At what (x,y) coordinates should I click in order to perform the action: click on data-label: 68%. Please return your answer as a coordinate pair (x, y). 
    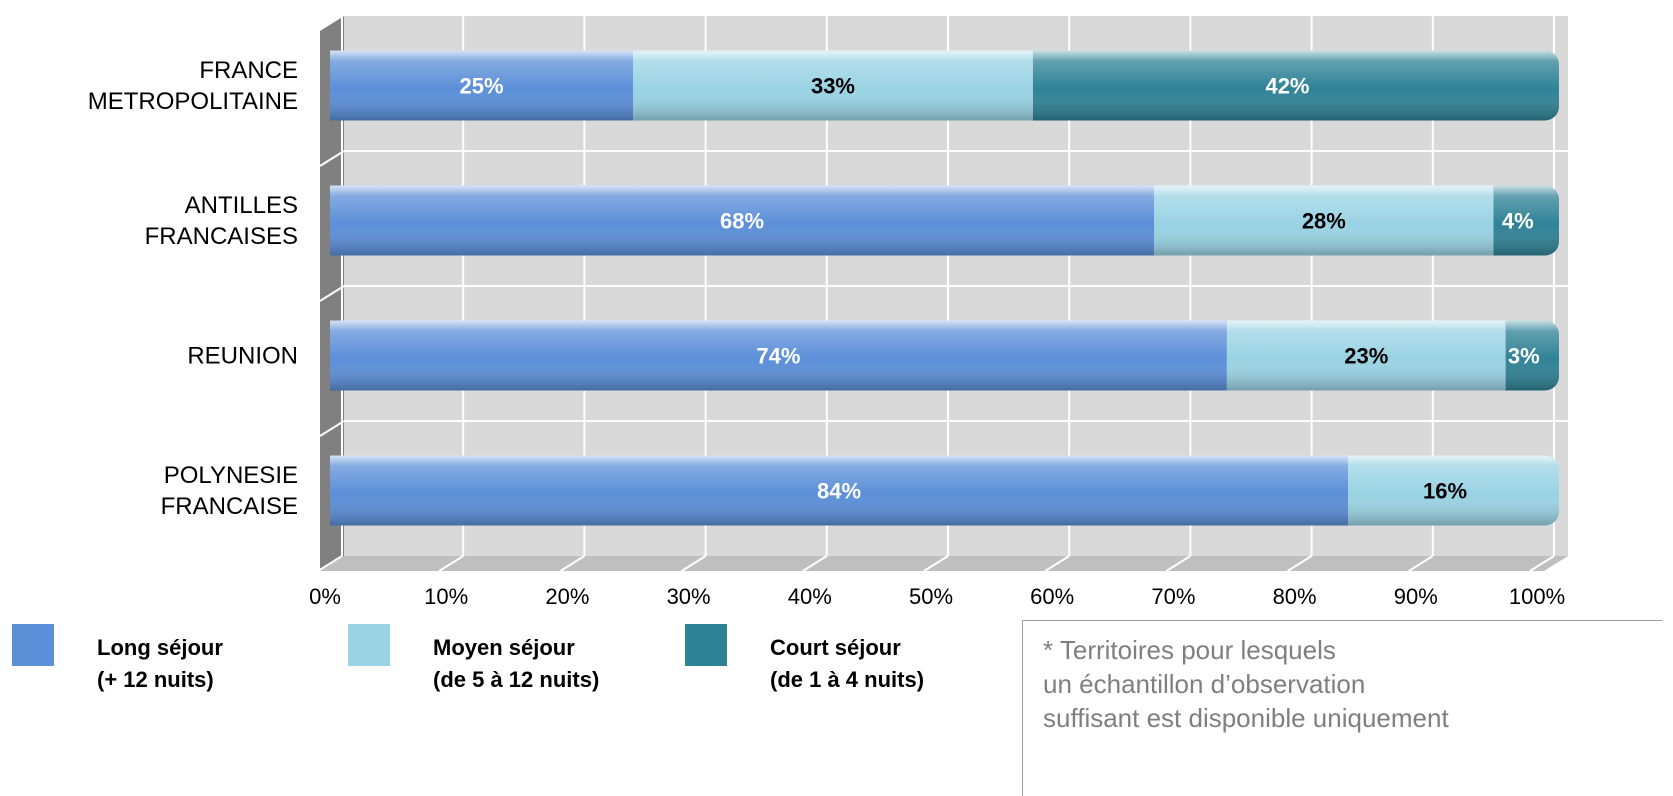
    Looking at the image, I should click on (742, 221).